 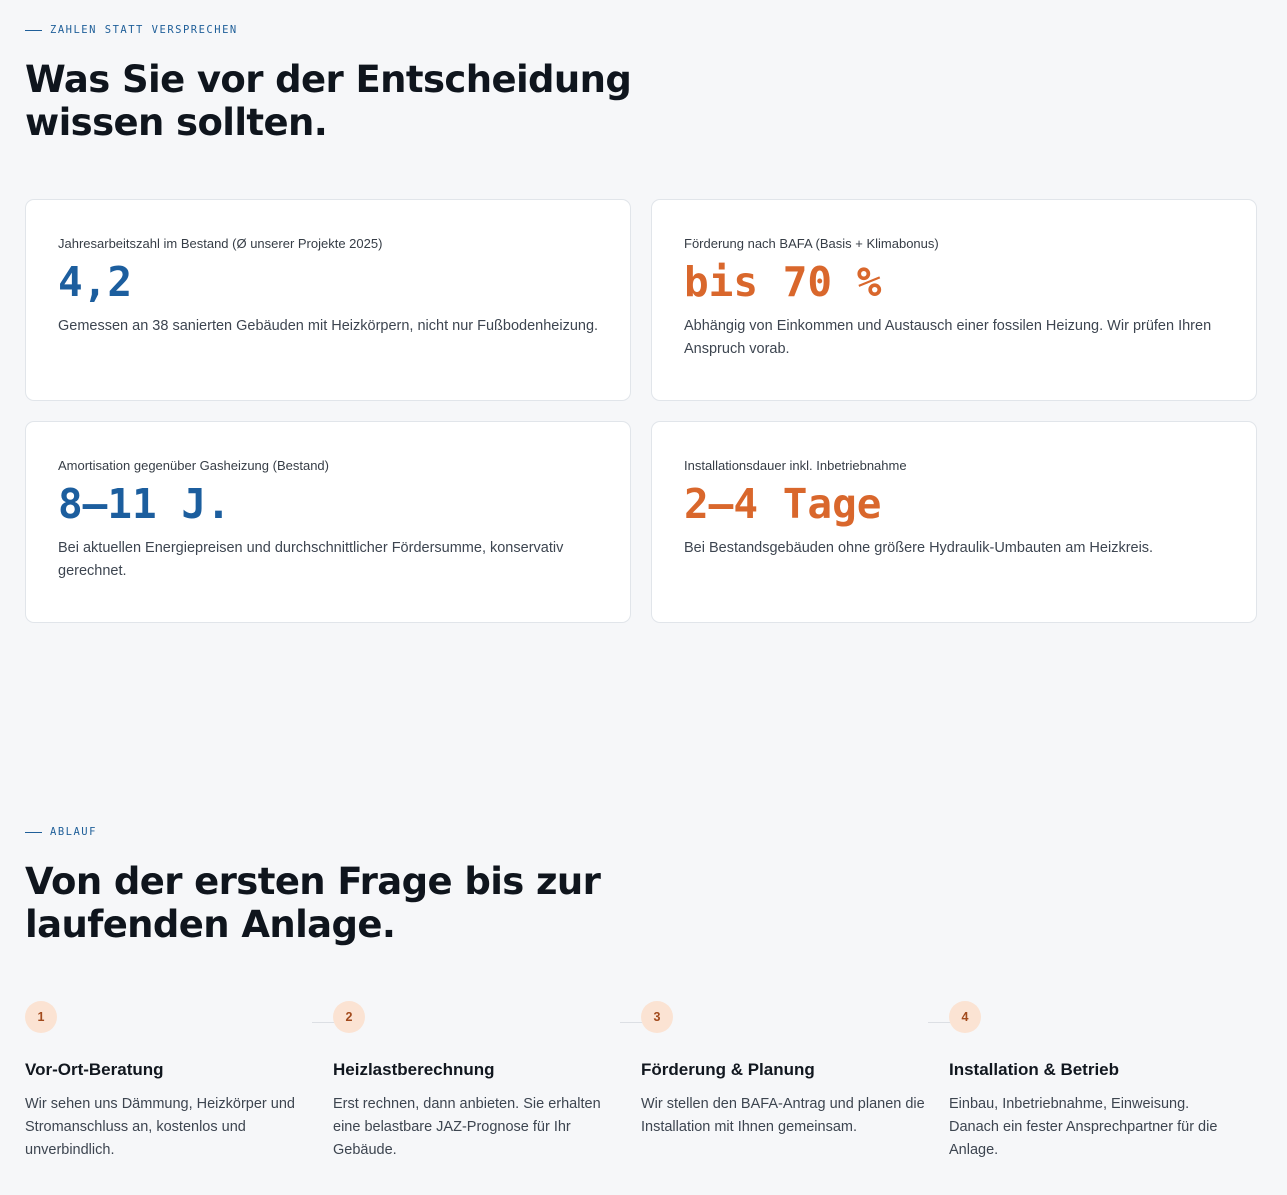 I want to click on stat-card-value: 2–4 Tage, so click(x=783, y=504).